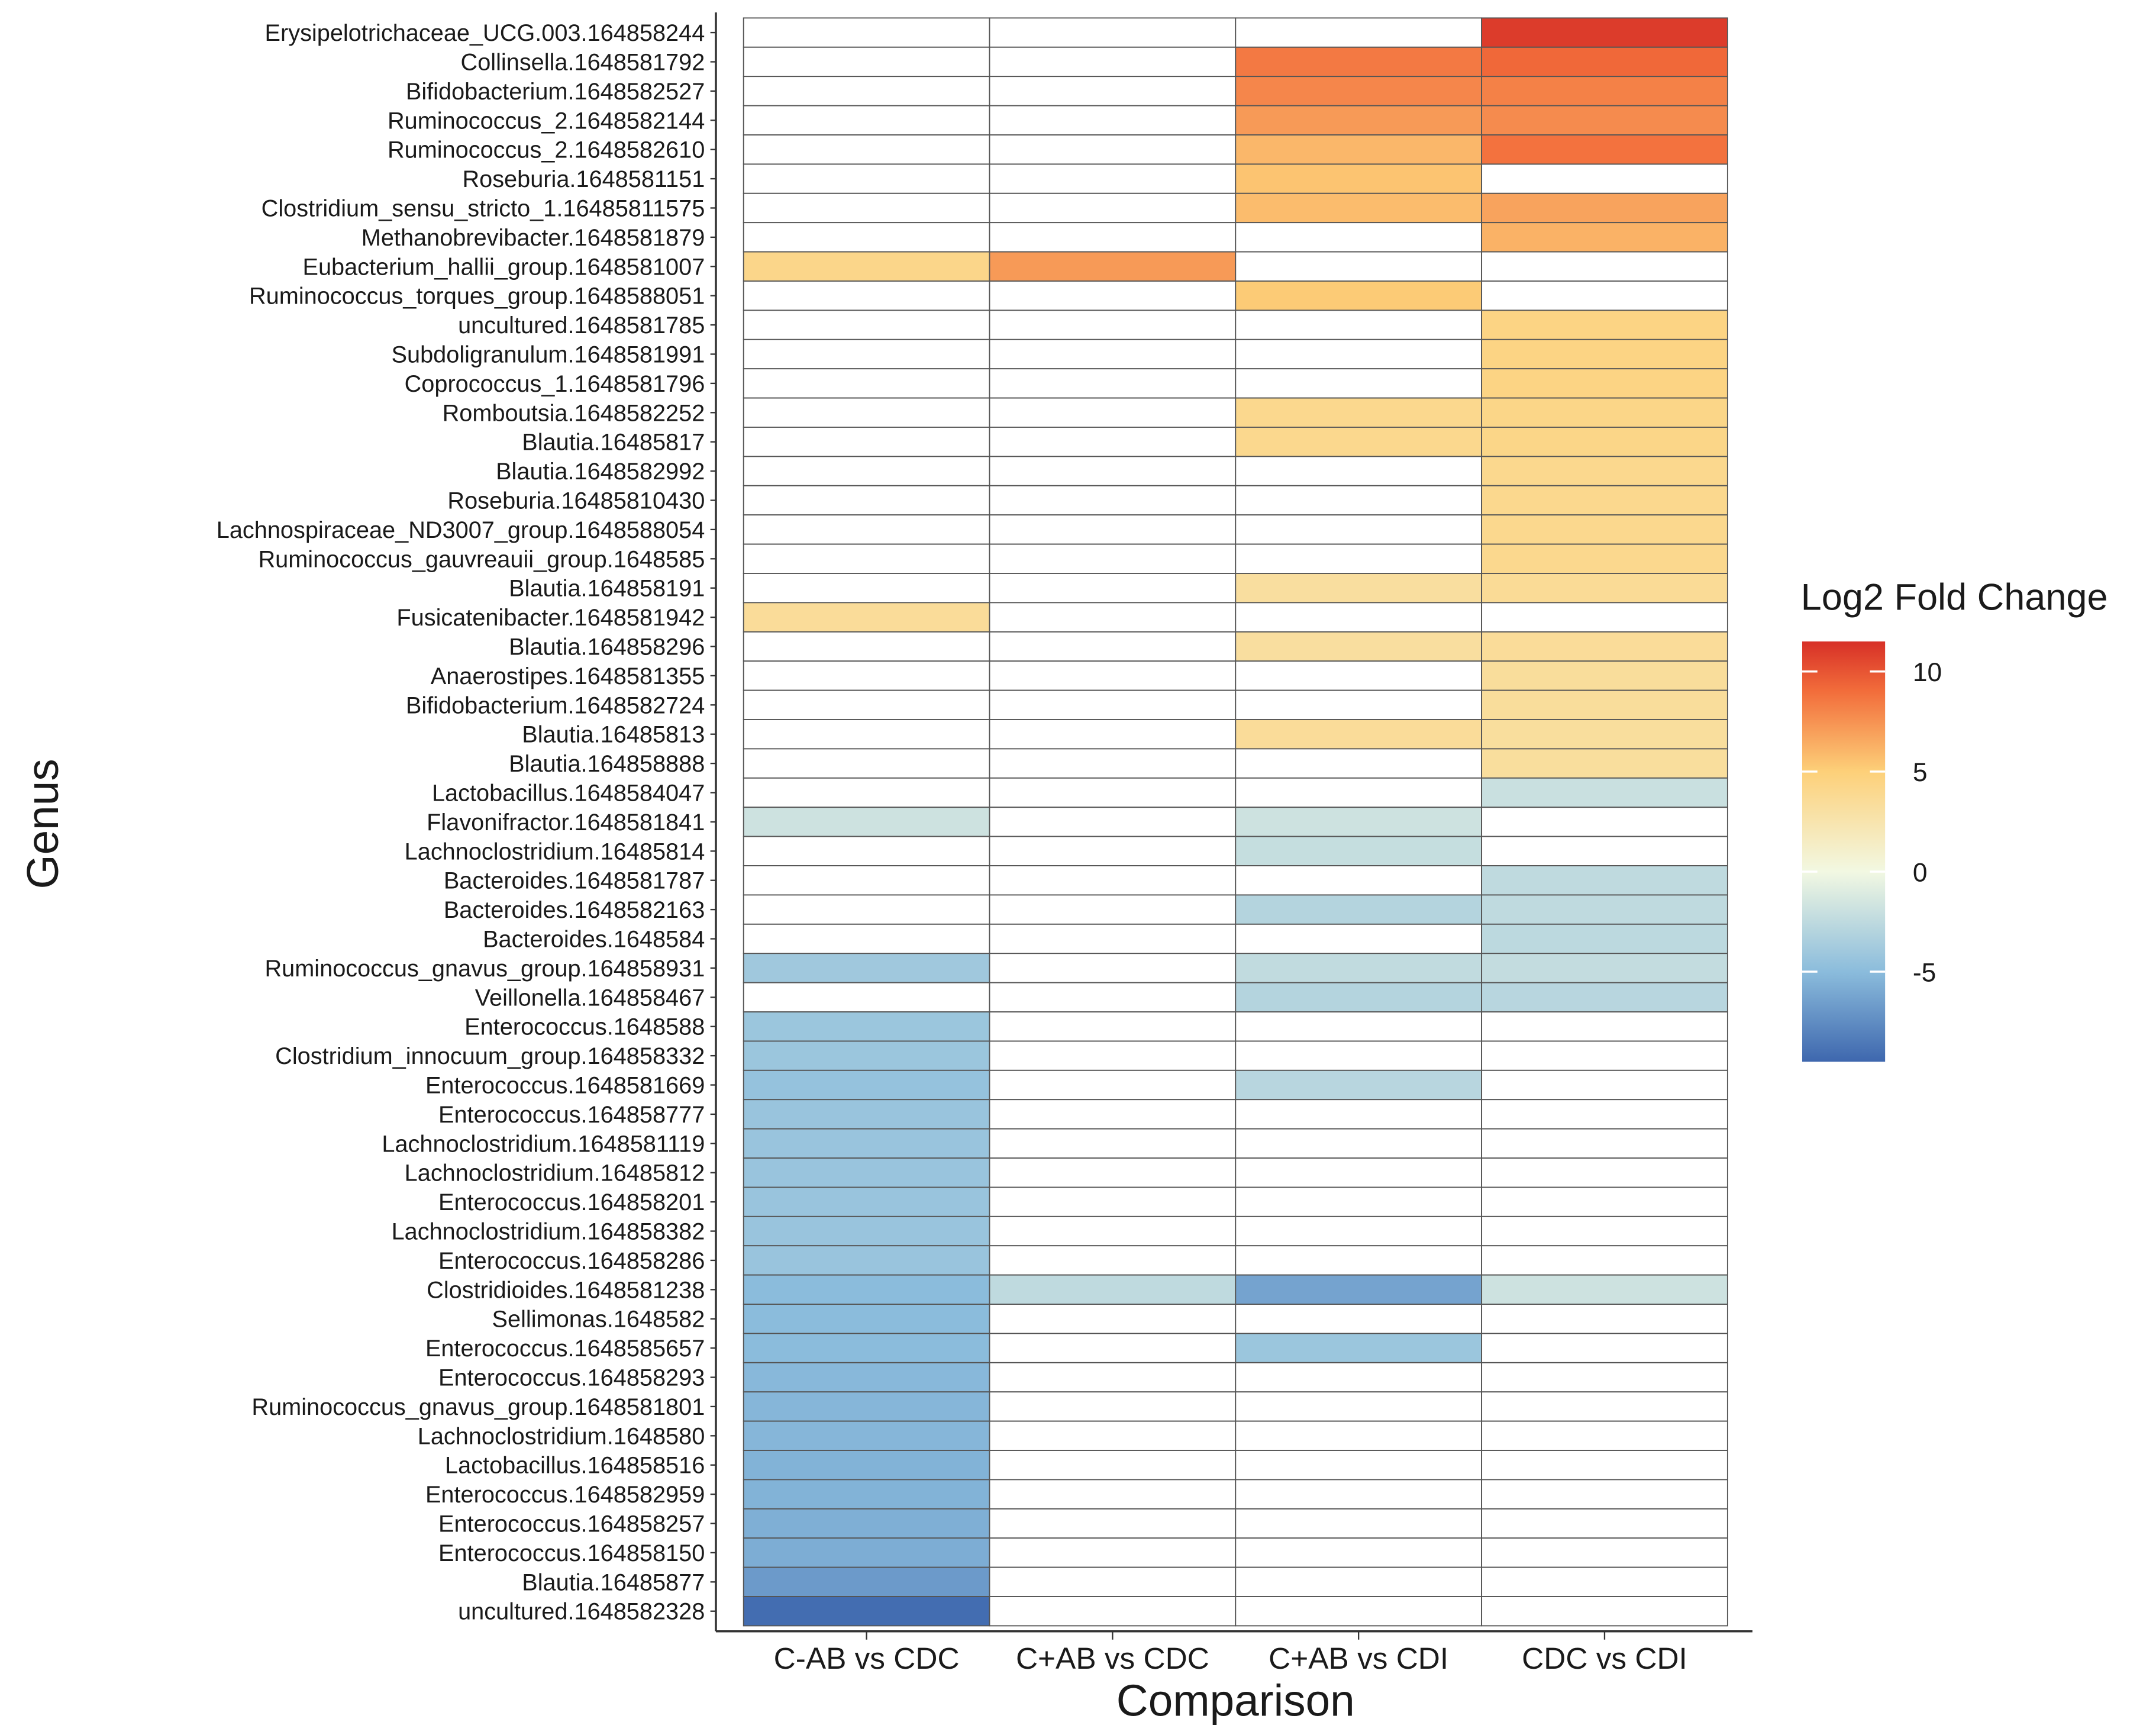  What do you see at coordinates (568, 794) in the screenshot?
I see `y-tick-label: Lactobacillus.1648584047` at bounding box center [568, 794].